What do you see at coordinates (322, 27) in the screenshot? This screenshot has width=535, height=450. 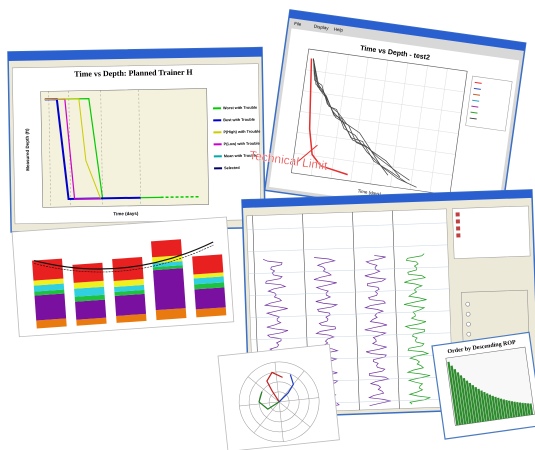 I see `menu-item: Display` at bounding box center [322, 27].